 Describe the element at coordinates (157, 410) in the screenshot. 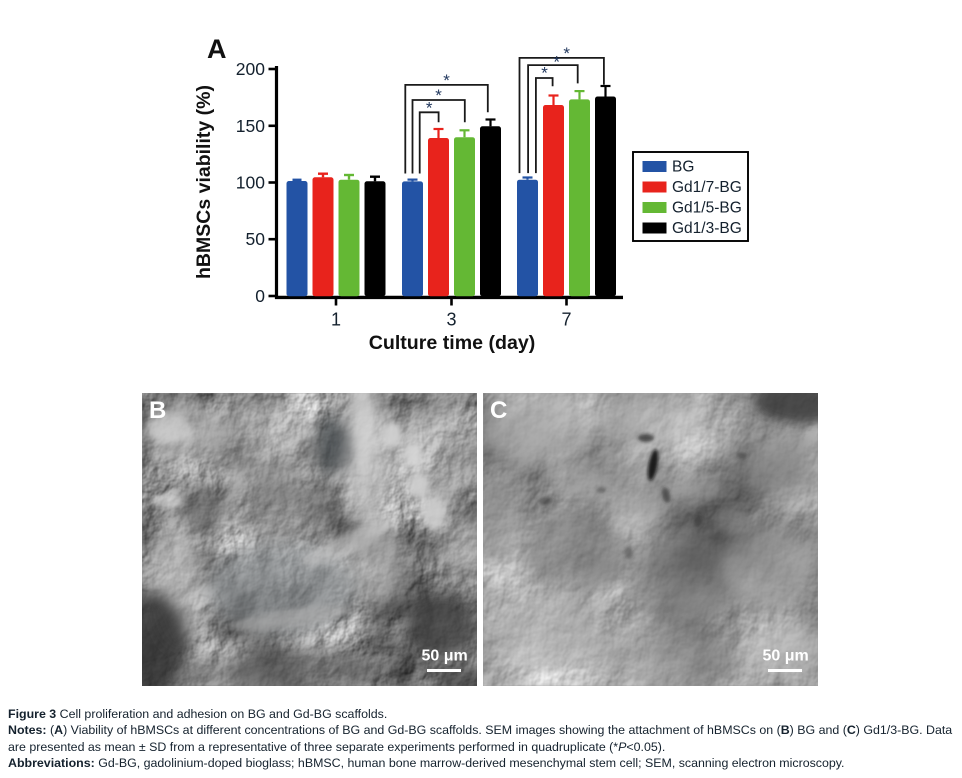

I see `svg-text: B` at that location.